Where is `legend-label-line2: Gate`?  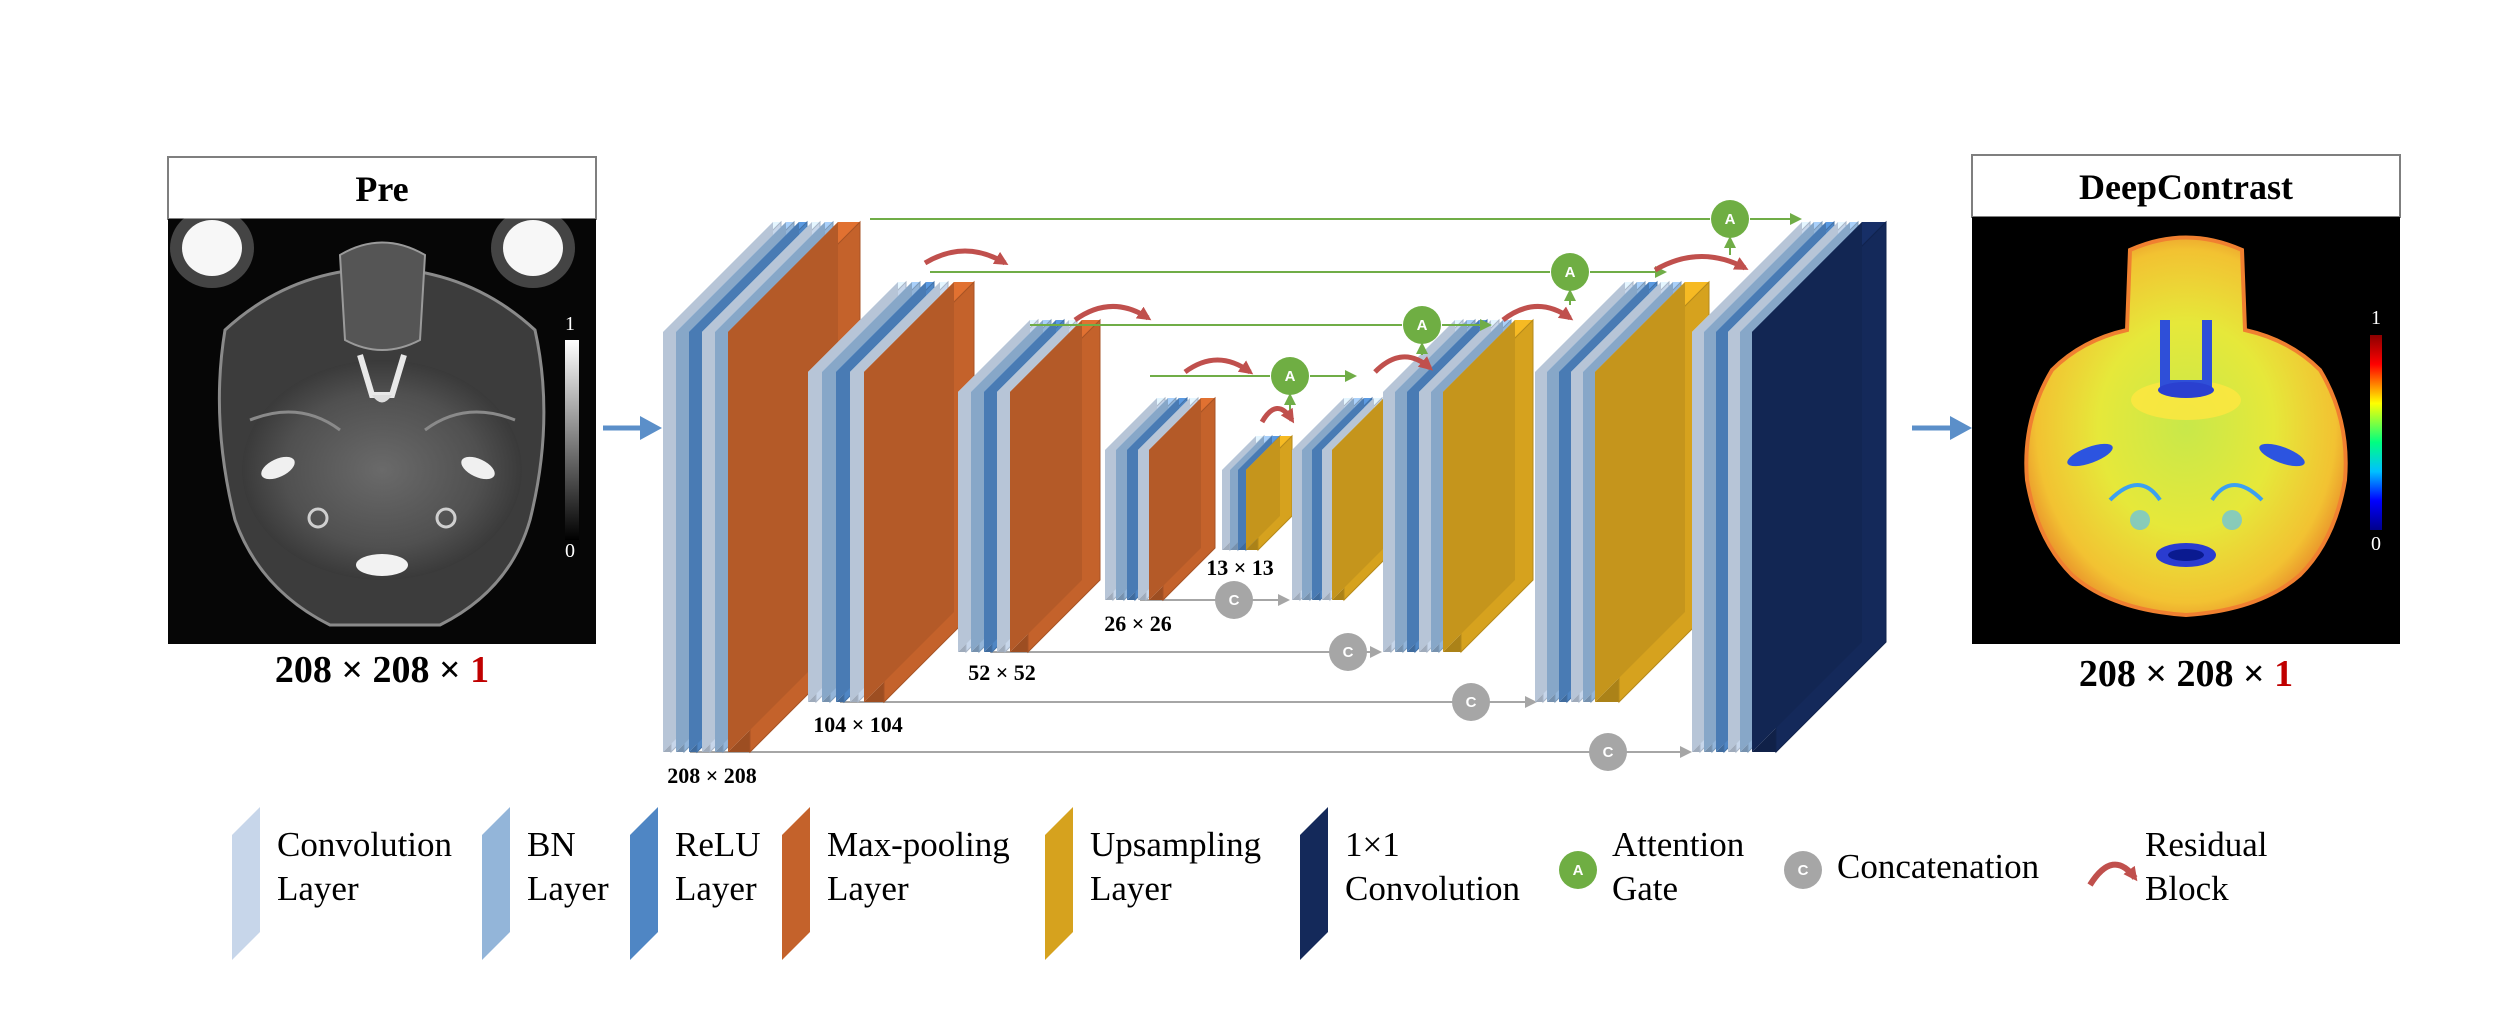 legend-label-line2: Gate is located at coordinates (1645, 888).